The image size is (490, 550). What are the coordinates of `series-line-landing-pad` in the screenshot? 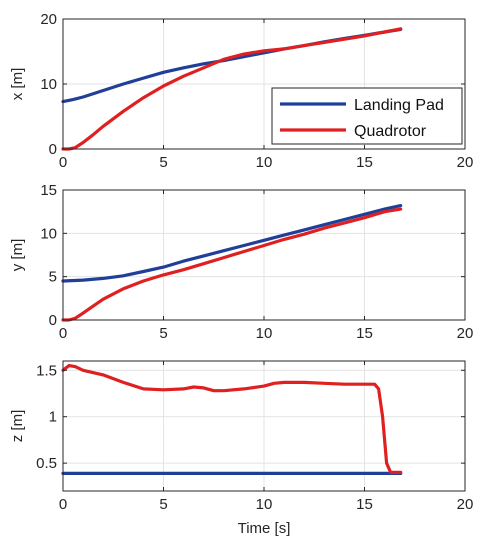 It's located at (232, 243).